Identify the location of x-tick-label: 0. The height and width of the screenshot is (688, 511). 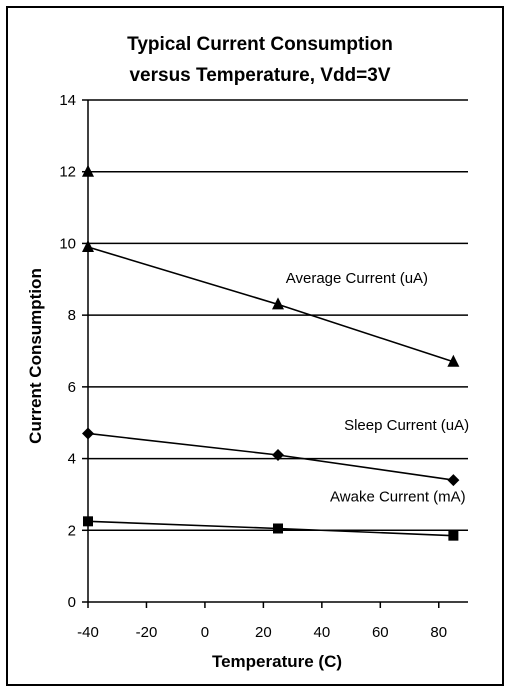
(205, 632).